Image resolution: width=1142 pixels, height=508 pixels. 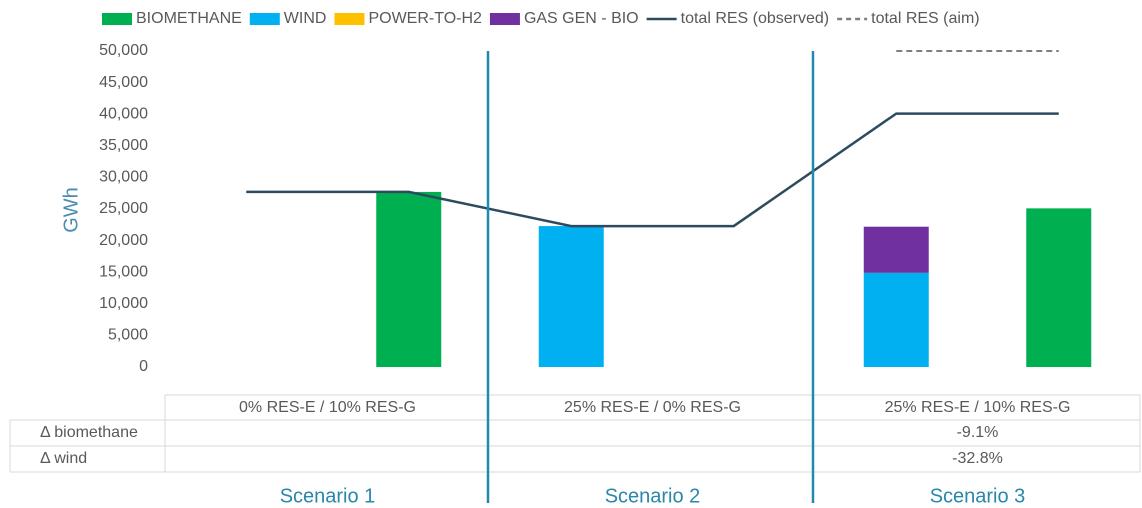 I want to click on y-tick-label: 10,000, so click(x=123, y=303).